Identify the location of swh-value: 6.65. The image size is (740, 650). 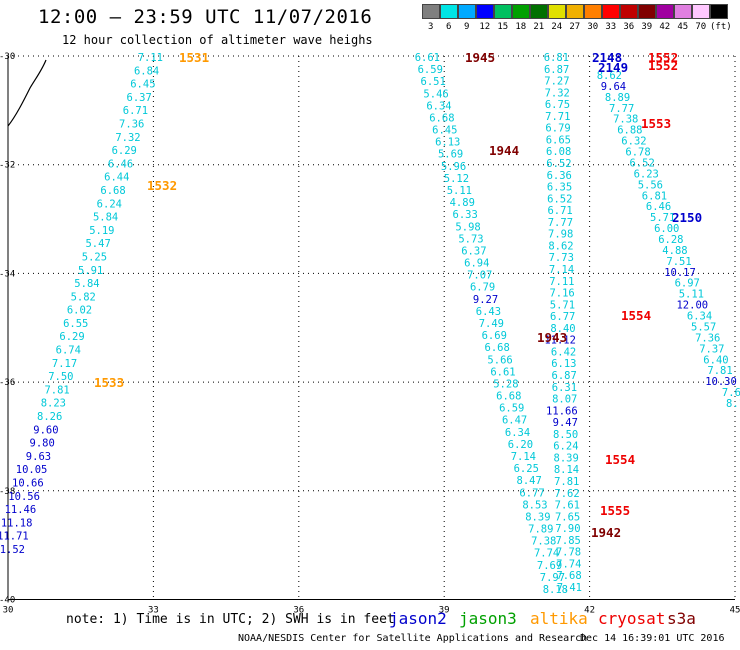
(558, 140).